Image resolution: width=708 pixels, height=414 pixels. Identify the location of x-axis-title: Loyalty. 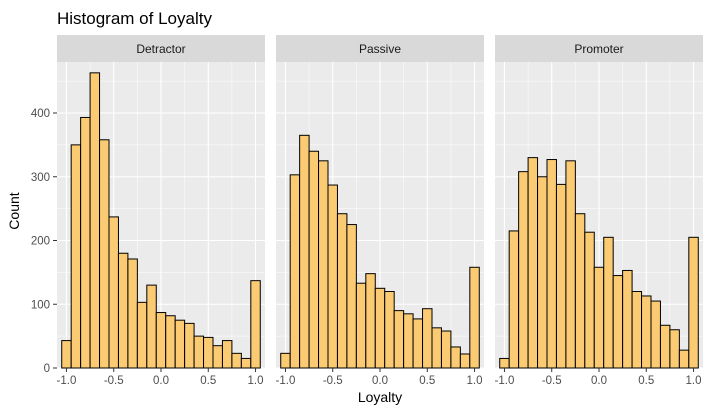
(380, 397).